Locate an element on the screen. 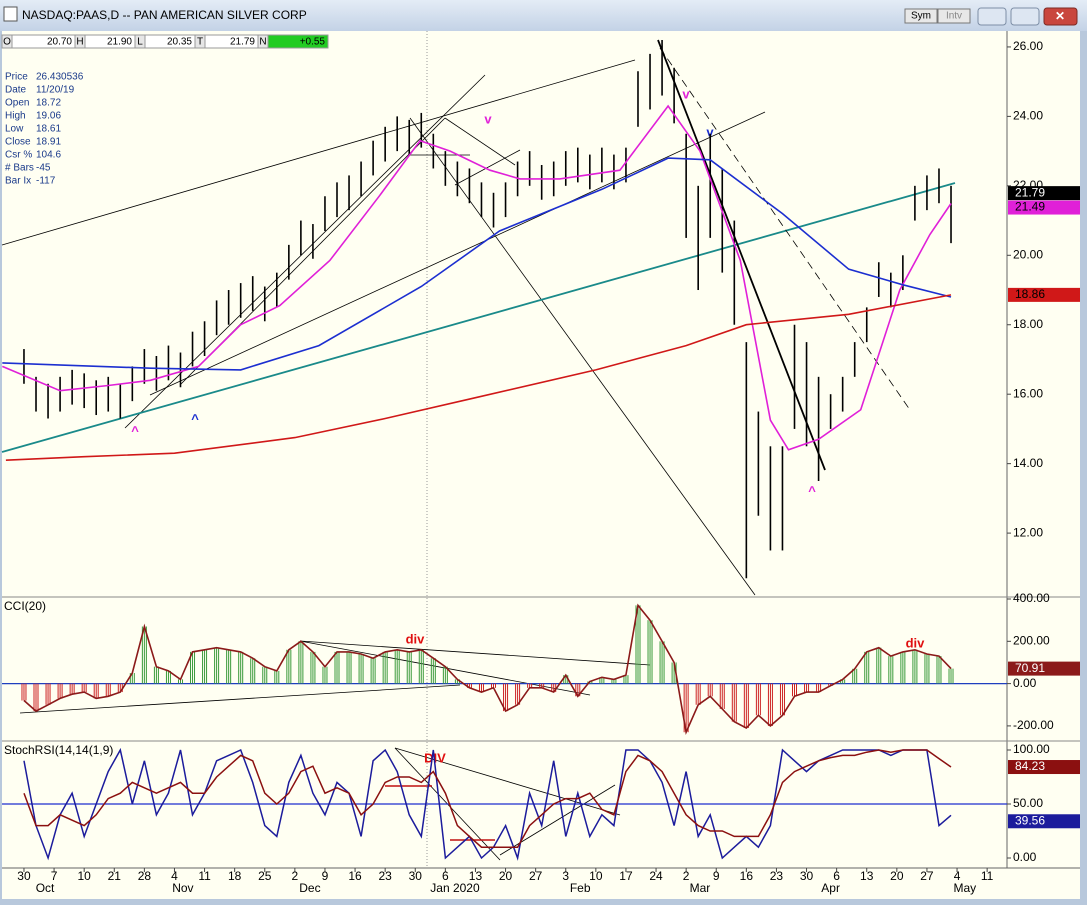 The height and width of the screenshot is (910, 1087). info-value: -117 is located at coordinates (46, 181).